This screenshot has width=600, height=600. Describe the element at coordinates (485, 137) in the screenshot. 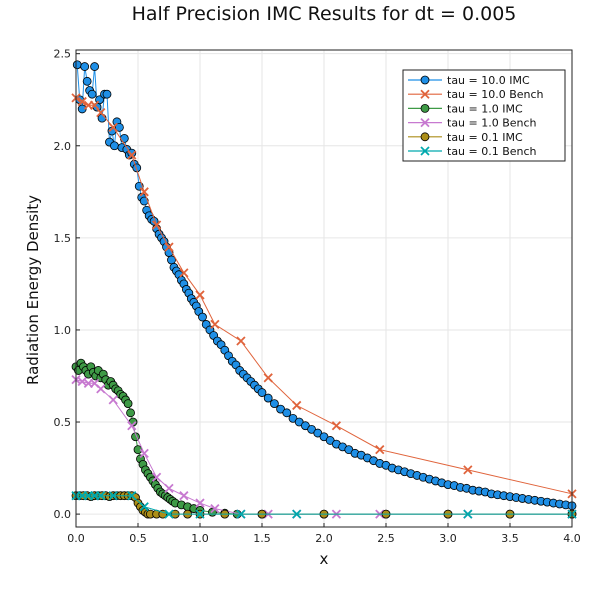

I see `legend-label: tau = 0.1 IMC` at that location.